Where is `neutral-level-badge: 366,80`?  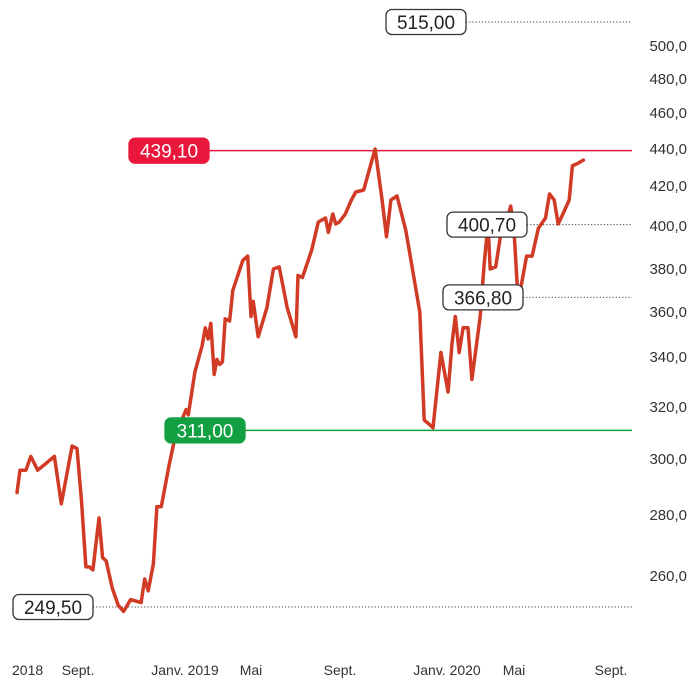 neutral-level-badge: 366,80 is located at coordinates (483, 297).